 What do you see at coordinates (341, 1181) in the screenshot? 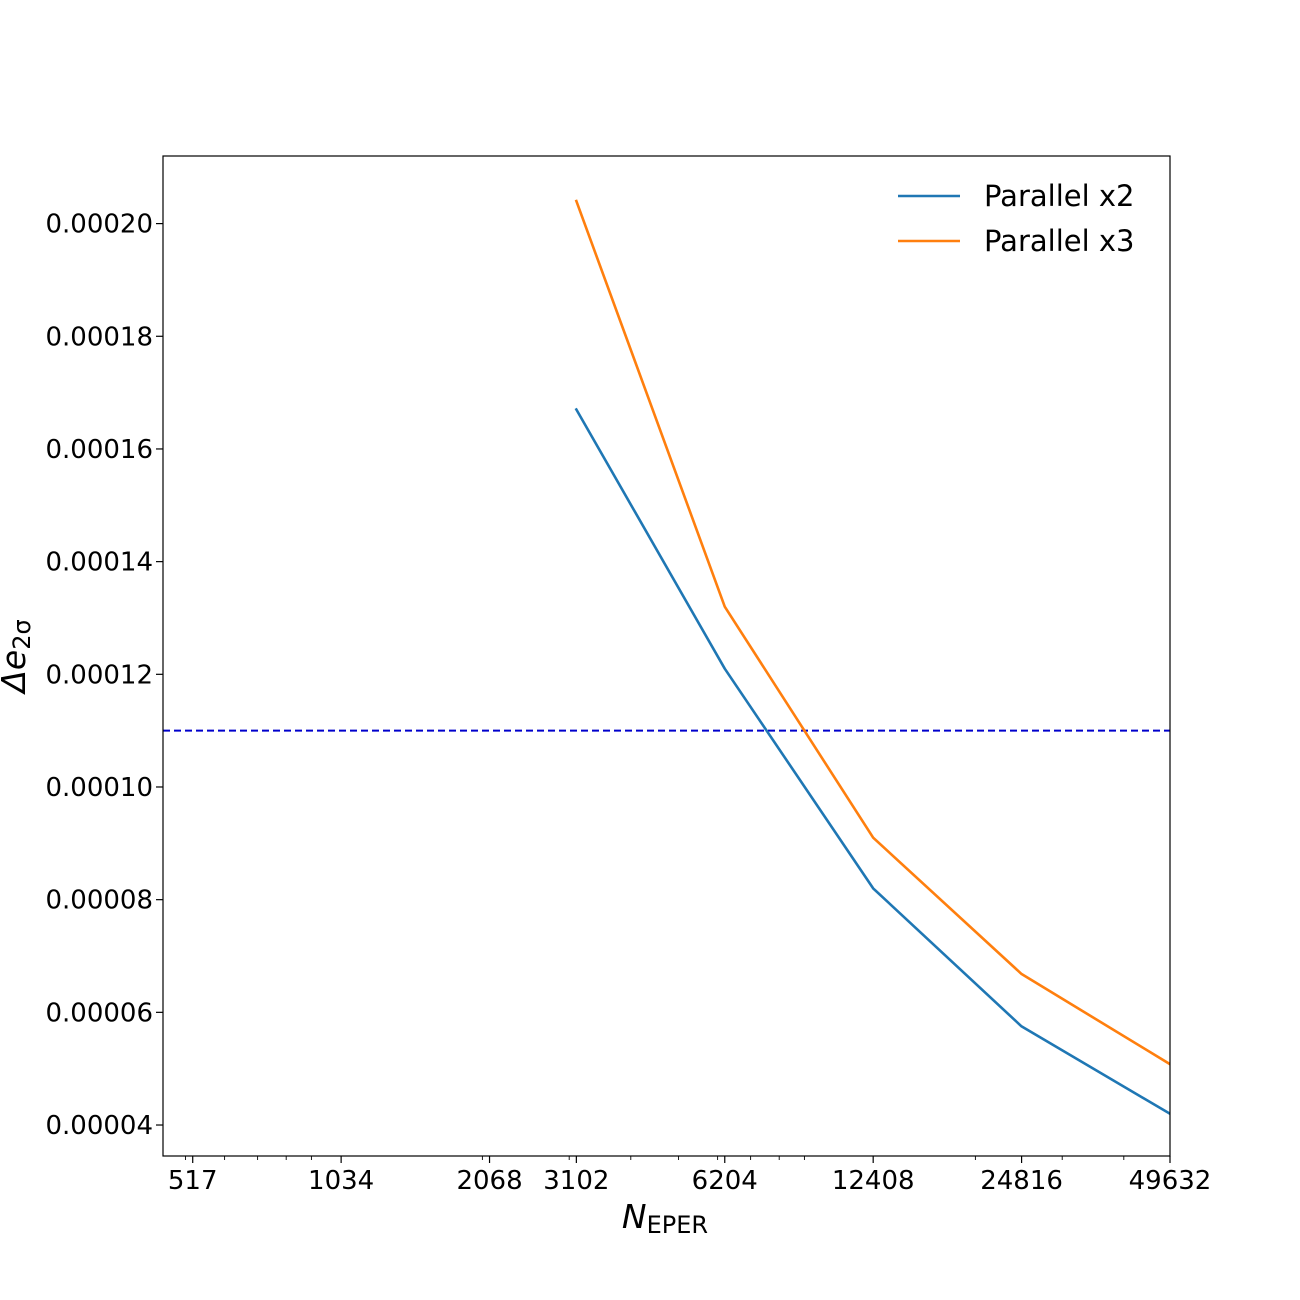
I see `x-tick-label: 1034` at bounding box center [341, 1181].